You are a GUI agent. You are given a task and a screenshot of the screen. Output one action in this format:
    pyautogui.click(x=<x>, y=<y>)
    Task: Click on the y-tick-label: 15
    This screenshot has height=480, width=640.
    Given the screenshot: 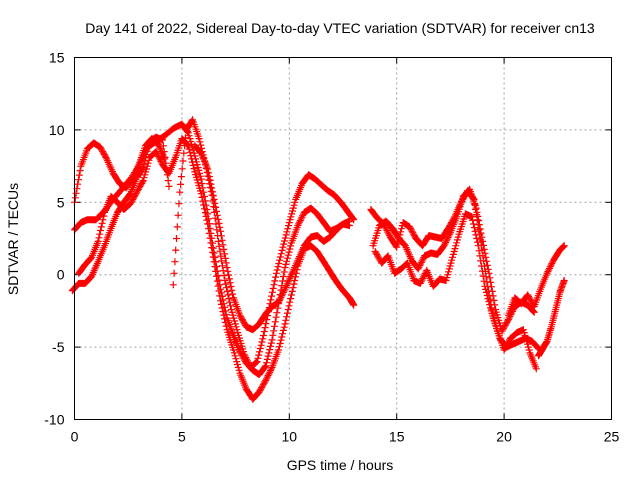 What is the action you would take?
    pyautogui.click(x=57, y=58)
    